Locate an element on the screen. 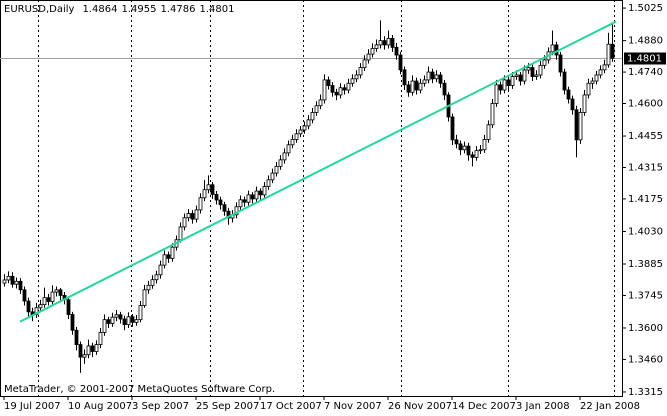 This screenshot has width=667, height=416. y-tick-label: 1.5025 is located at coordinates (645, 8).